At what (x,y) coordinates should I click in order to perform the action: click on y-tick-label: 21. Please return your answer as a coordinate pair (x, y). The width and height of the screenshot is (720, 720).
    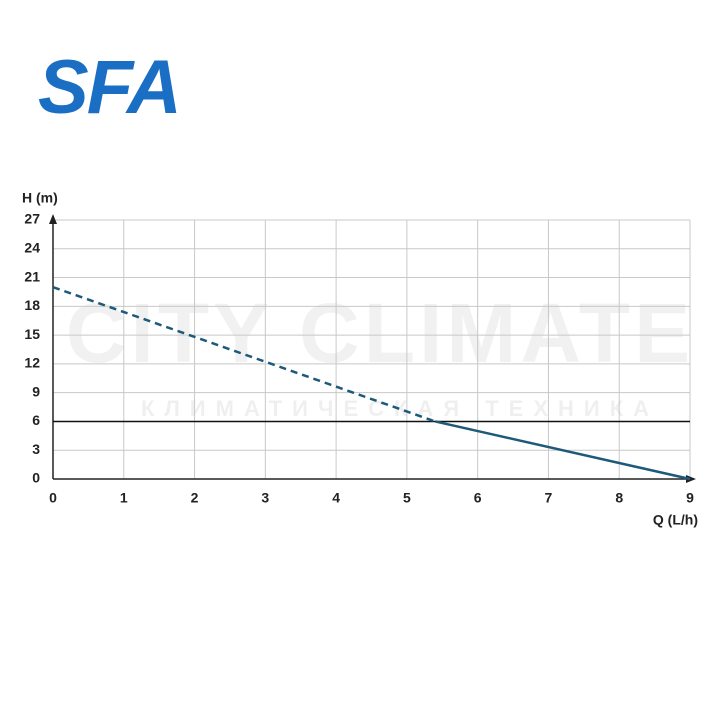
    Looking at the image, I should click on (32, 276).